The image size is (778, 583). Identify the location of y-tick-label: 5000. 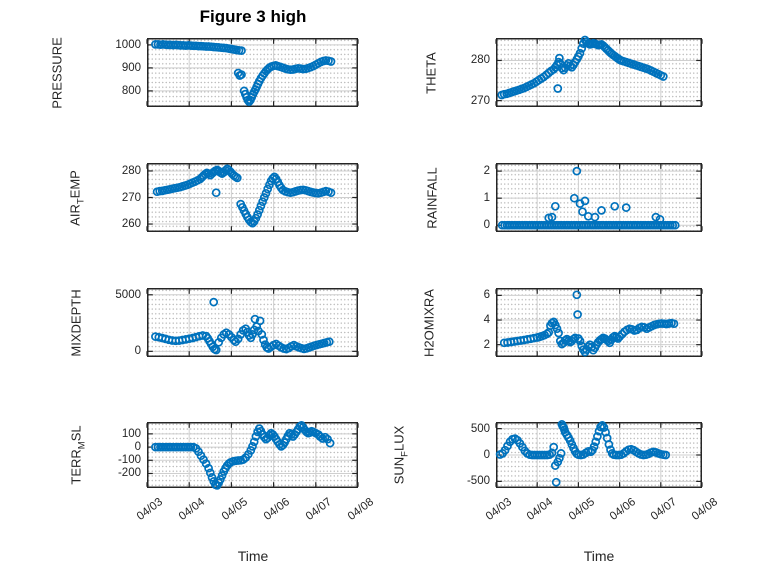
(128, 294).